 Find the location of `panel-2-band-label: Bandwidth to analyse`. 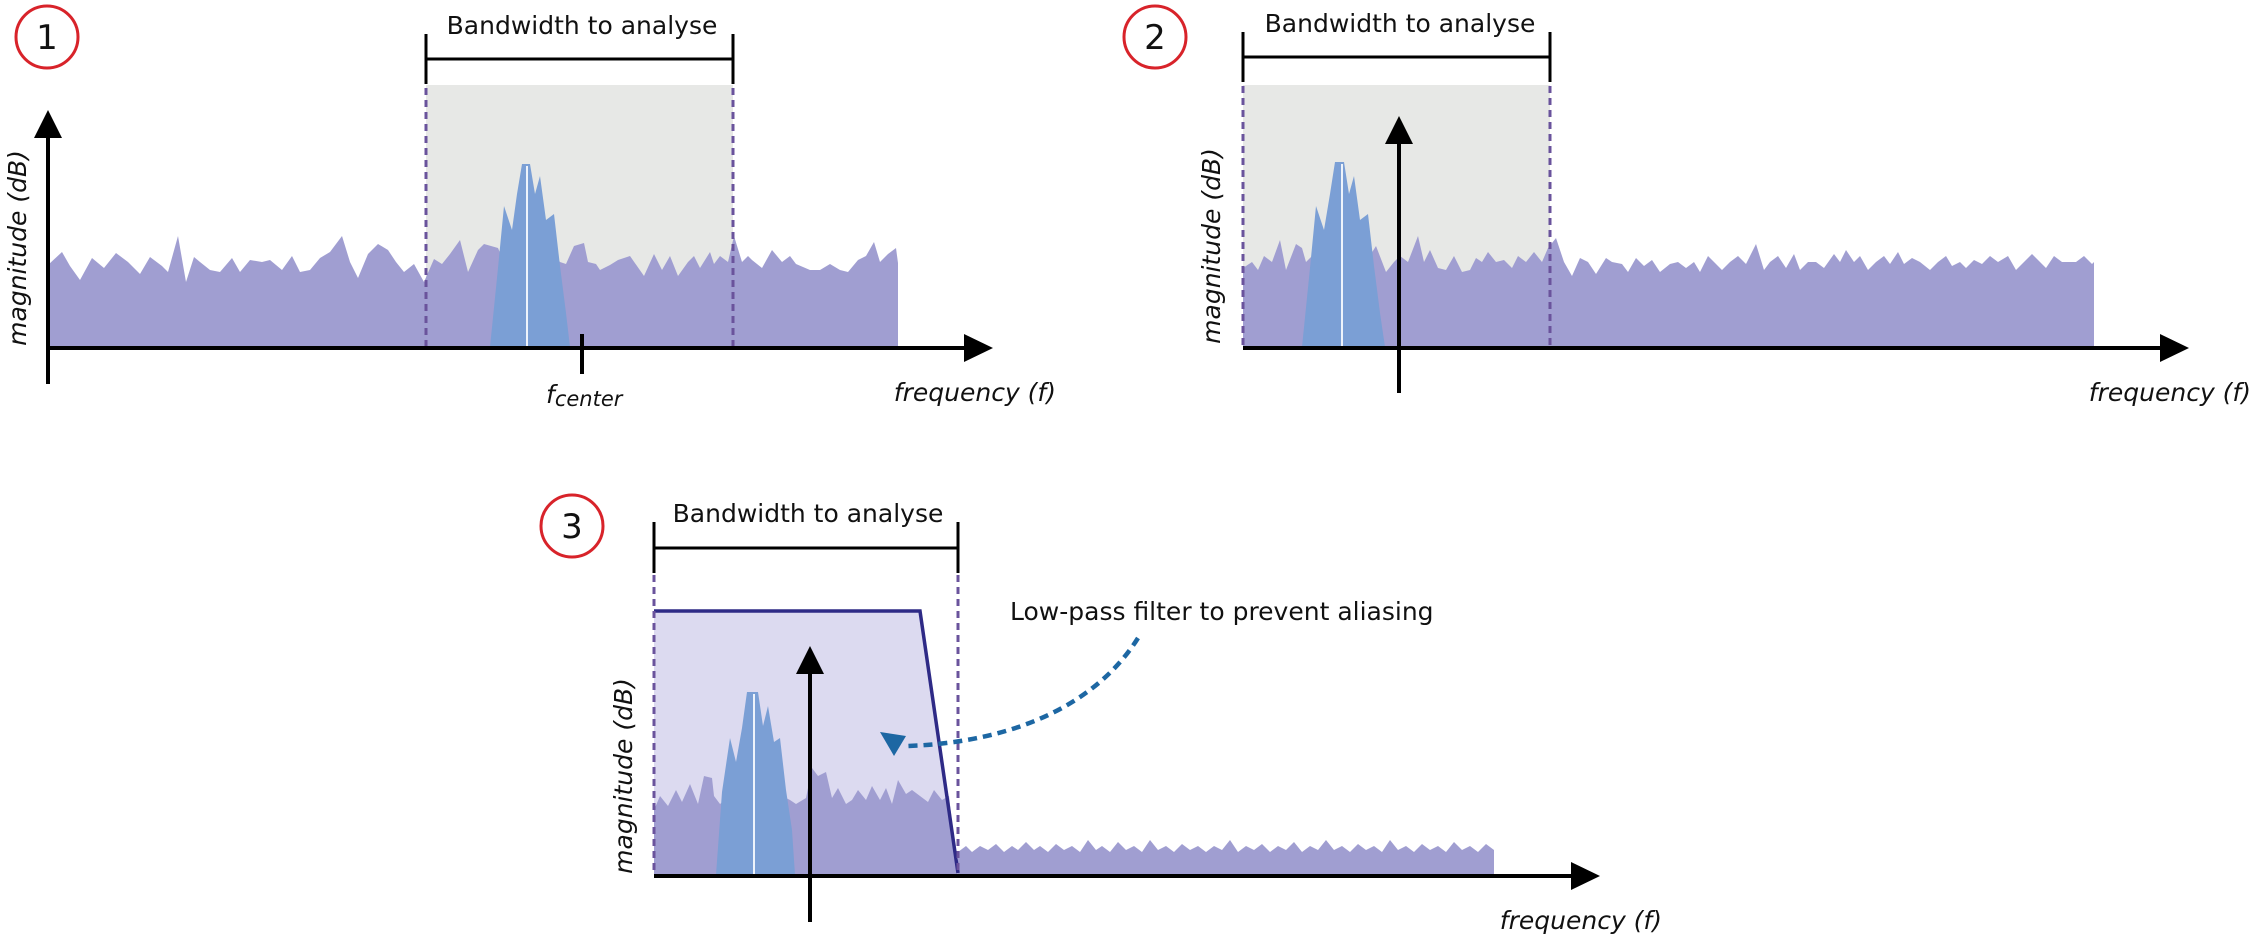

panel-2-band-label: Bandwidth to analyse is located at coordinates (1400, 23).